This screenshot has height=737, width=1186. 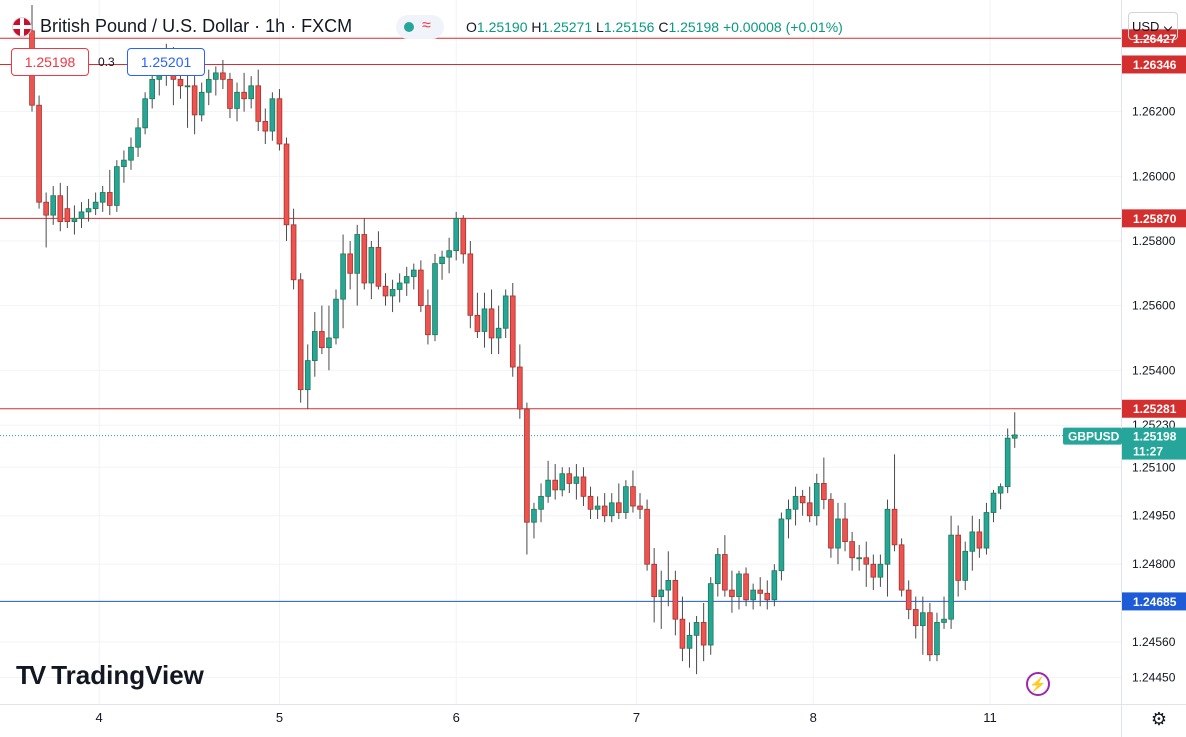 I want to click on sell-price-button: 1.25198, so click(x=50, y=62).